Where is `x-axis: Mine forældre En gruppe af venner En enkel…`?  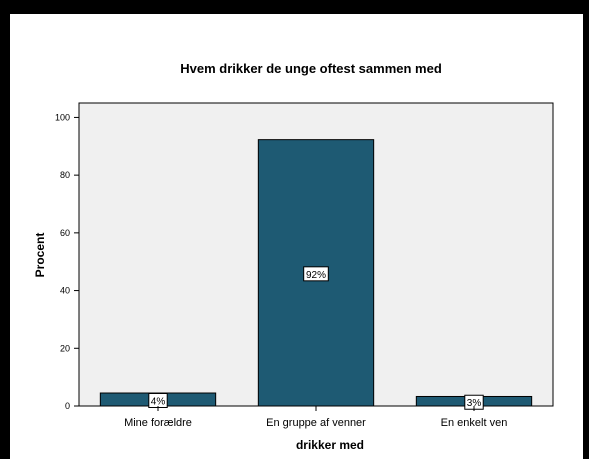
x-axis: Mine forældre En gruppe af venner En enkel… is located at coordinates (315, 417).